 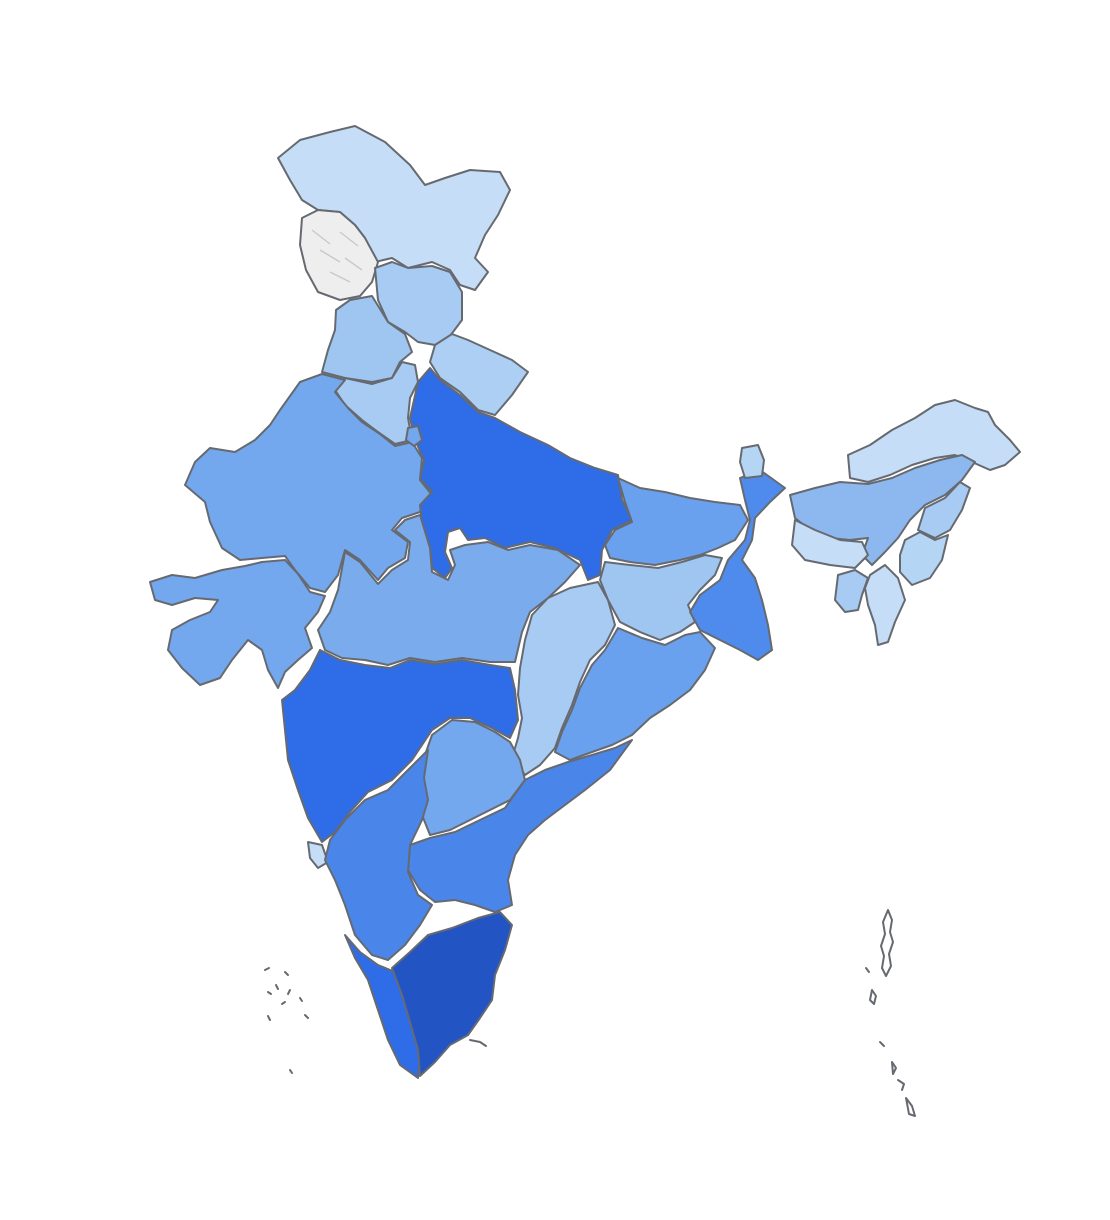 I want to click on region-maharashtra, so click(x=400, y=746).